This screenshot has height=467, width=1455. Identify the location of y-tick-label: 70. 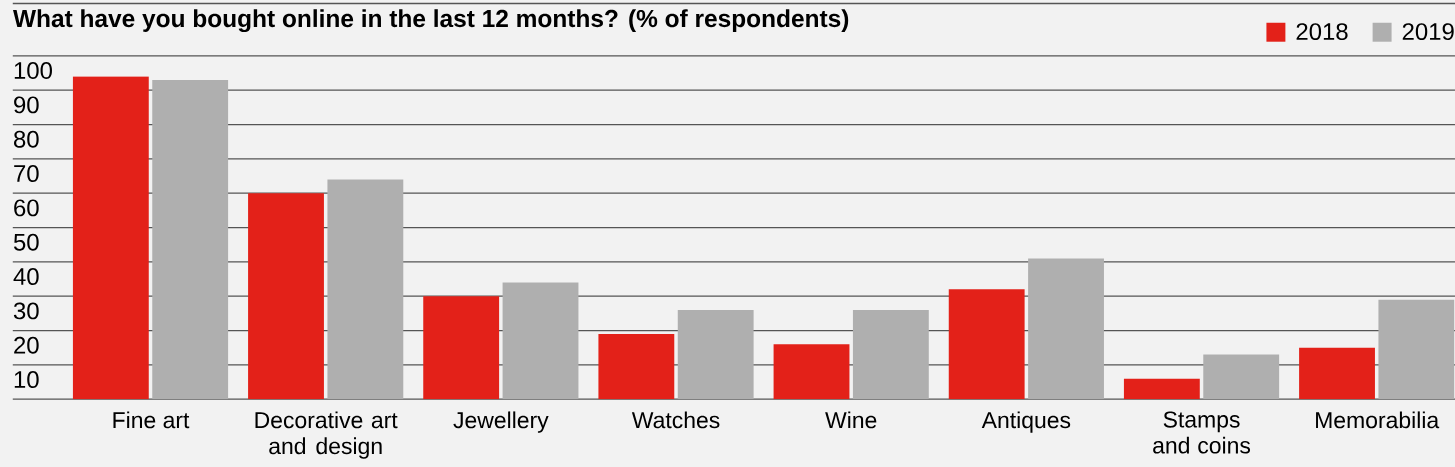
(26, 173).